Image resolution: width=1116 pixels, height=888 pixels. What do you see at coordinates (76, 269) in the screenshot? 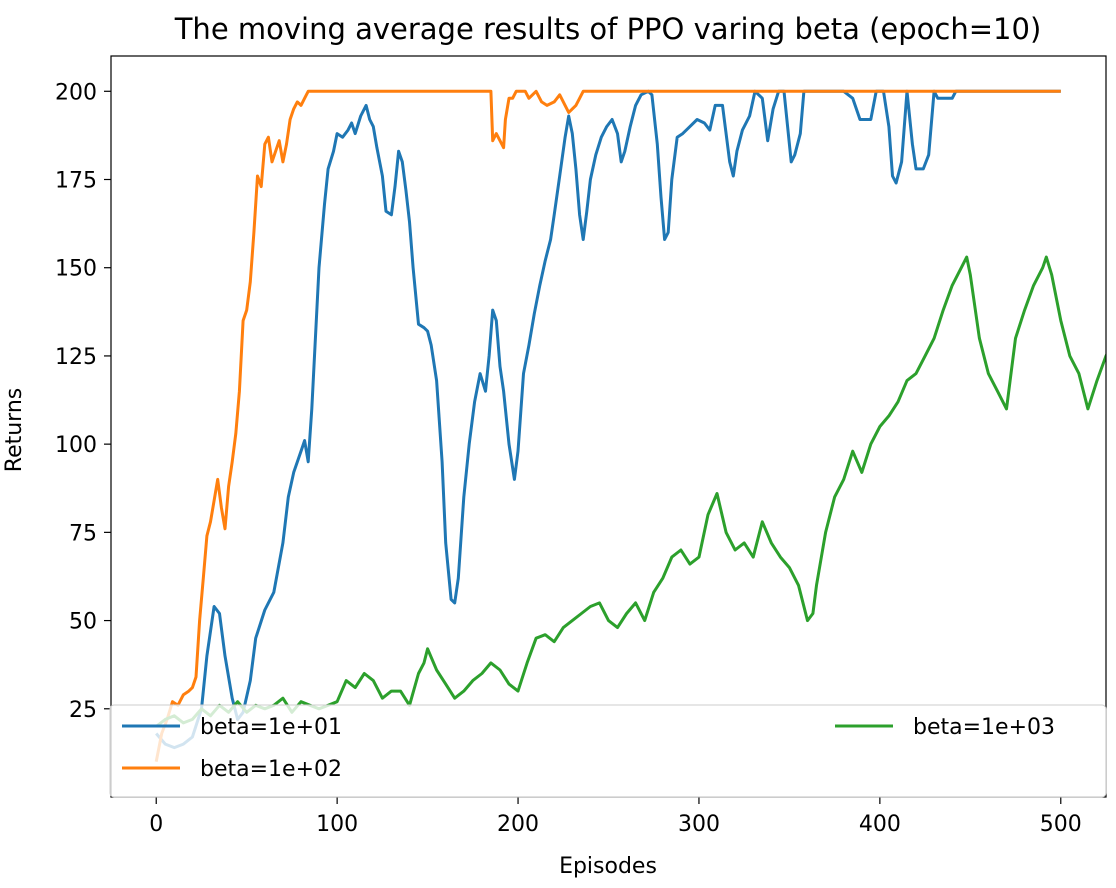
I see `y-tick-label: 150` at bounding box center [76, 269].